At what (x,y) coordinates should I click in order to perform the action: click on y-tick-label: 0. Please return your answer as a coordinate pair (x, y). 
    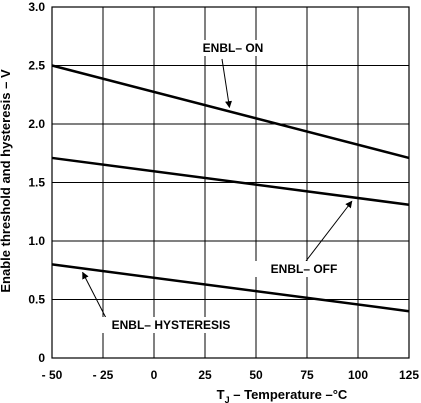
    Looking at the image, I should click on (41, 358).